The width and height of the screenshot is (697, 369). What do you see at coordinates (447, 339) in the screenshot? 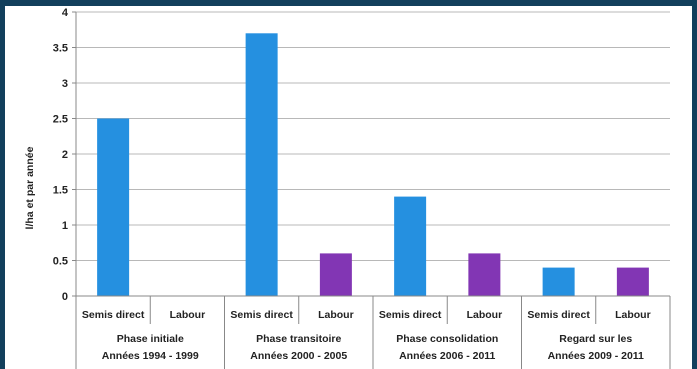
I see `group-label-line1: Phase consolidation` at bounding box center [447, 339].